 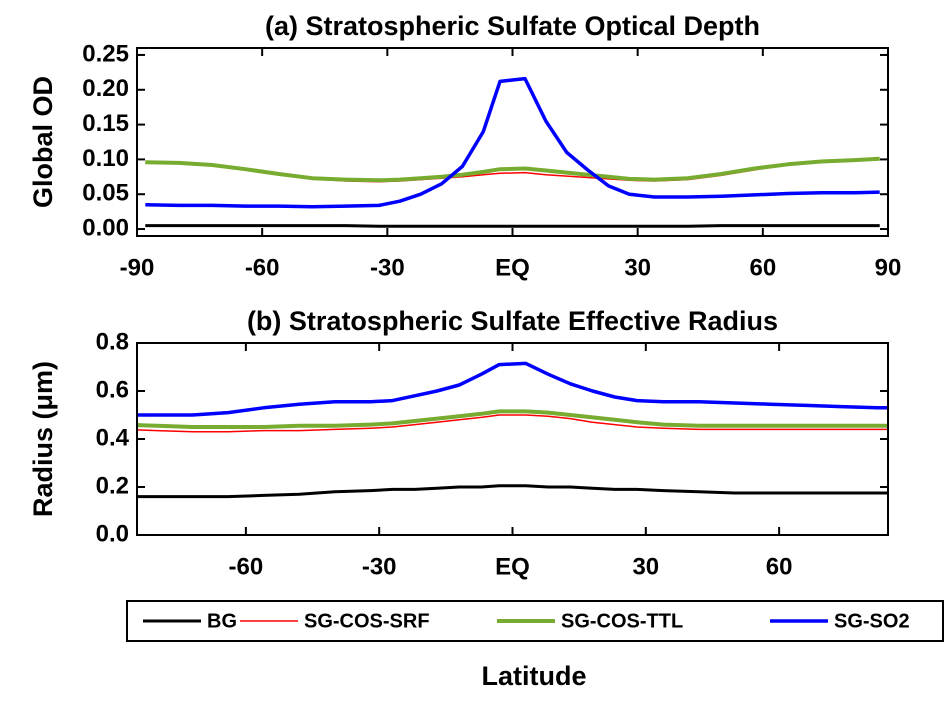 What do you see at coordinates (105, 158) in the screenshot?
I see `y-tick-label: 0.10` at bounding box center [105, 158].